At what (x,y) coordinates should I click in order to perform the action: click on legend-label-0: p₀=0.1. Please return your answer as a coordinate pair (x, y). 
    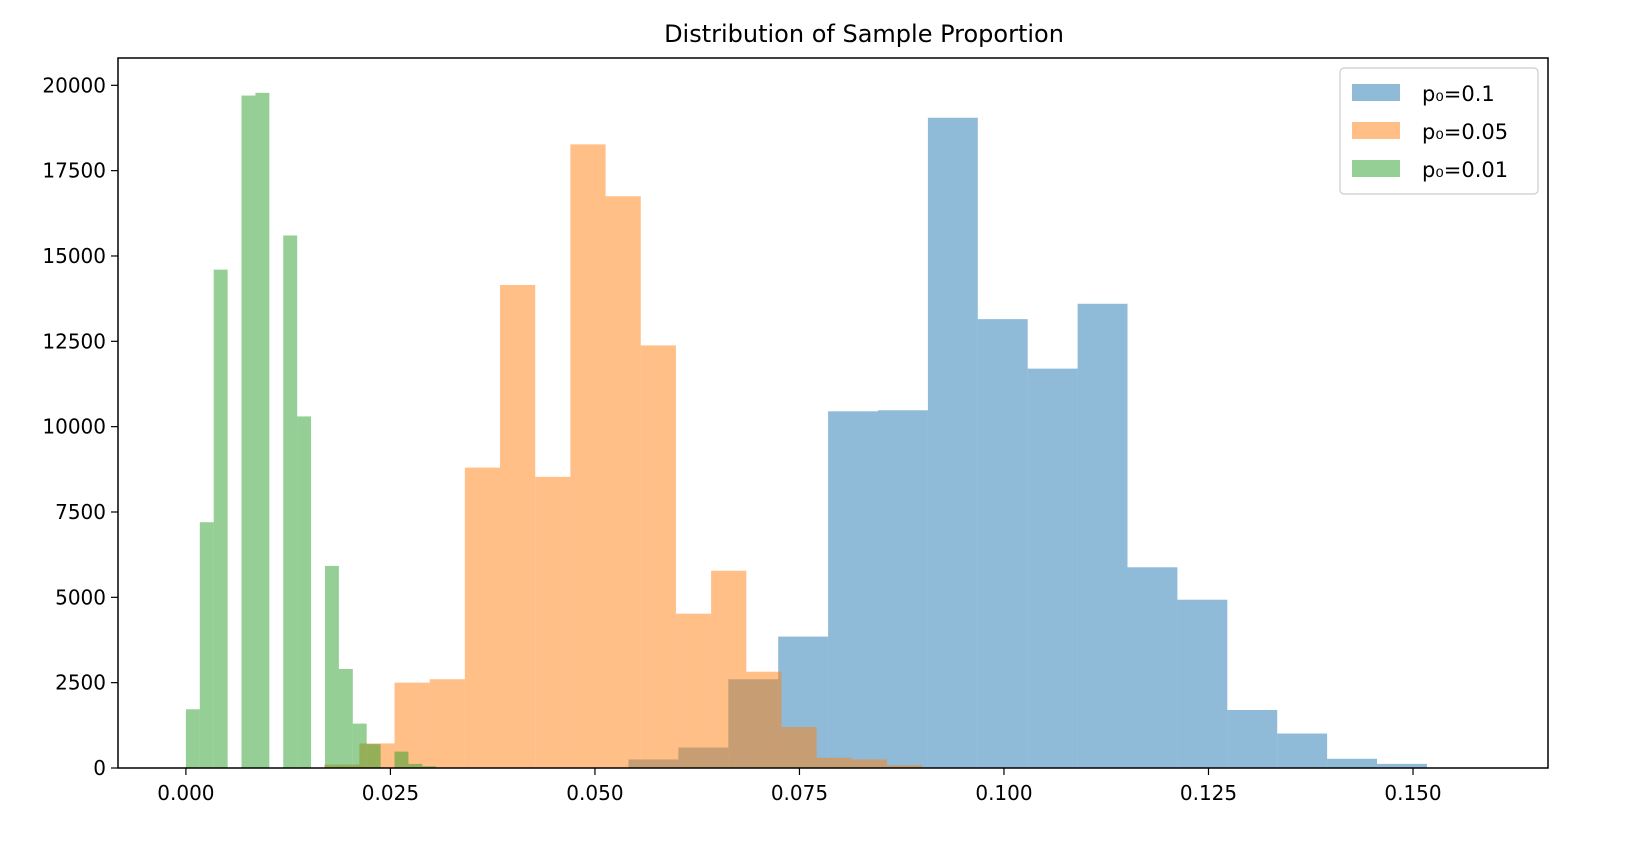
    Looking at the image, I should click on (1458, 94).